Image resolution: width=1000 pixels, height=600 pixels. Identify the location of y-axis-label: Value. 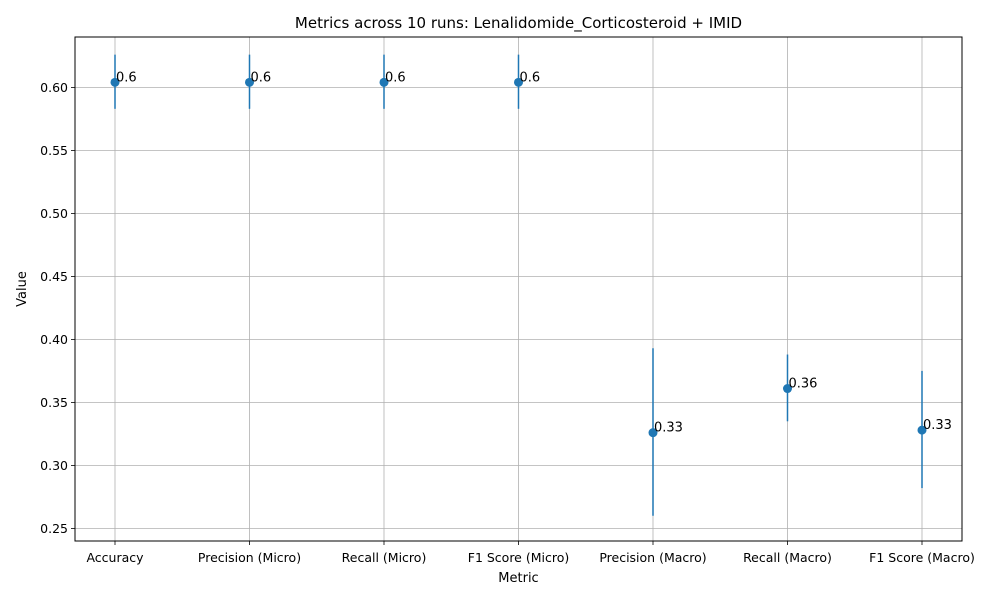
(22, 289).